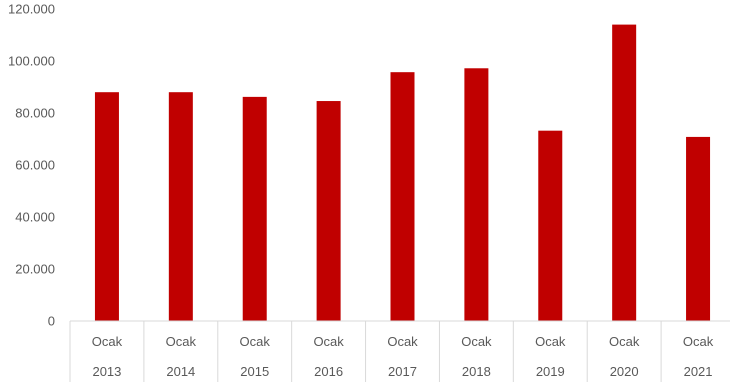  Describe the element at coordinates (328, 371) in the screenshot. I see `x-tick-label-year: 2016` at that location.